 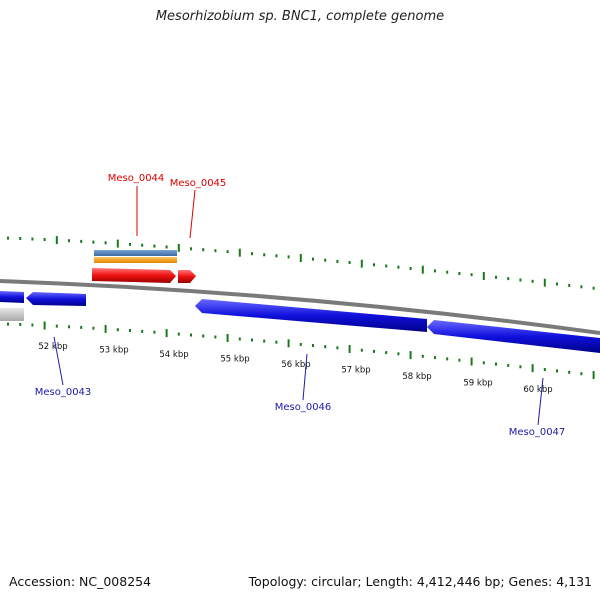 I want to click on scale-label: 56 kbp, so click(x=295, y=365).